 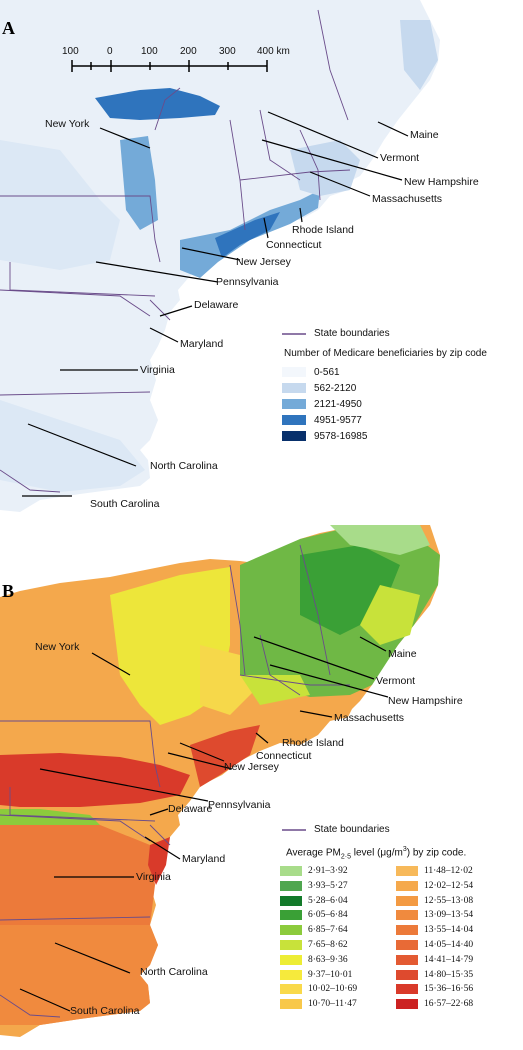 I want to click on legend-label: 13·09–13·54, so click(x=449, y=915).